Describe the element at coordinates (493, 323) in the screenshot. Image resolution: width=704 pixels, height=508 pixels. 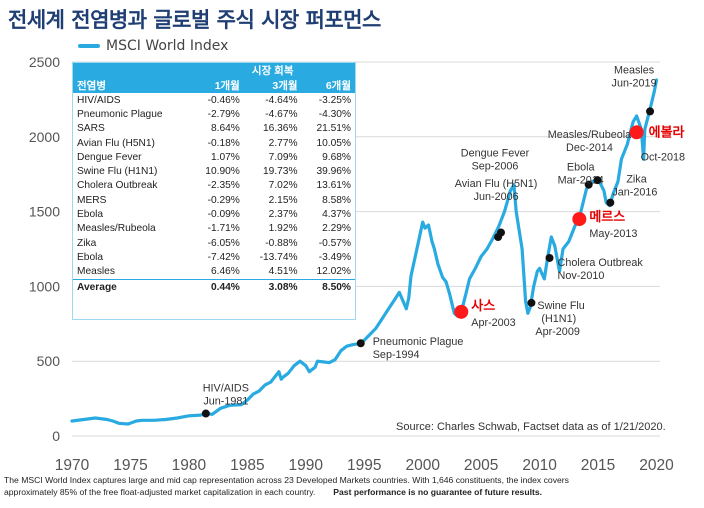
I see `event-date: Apr-2003` at that location.